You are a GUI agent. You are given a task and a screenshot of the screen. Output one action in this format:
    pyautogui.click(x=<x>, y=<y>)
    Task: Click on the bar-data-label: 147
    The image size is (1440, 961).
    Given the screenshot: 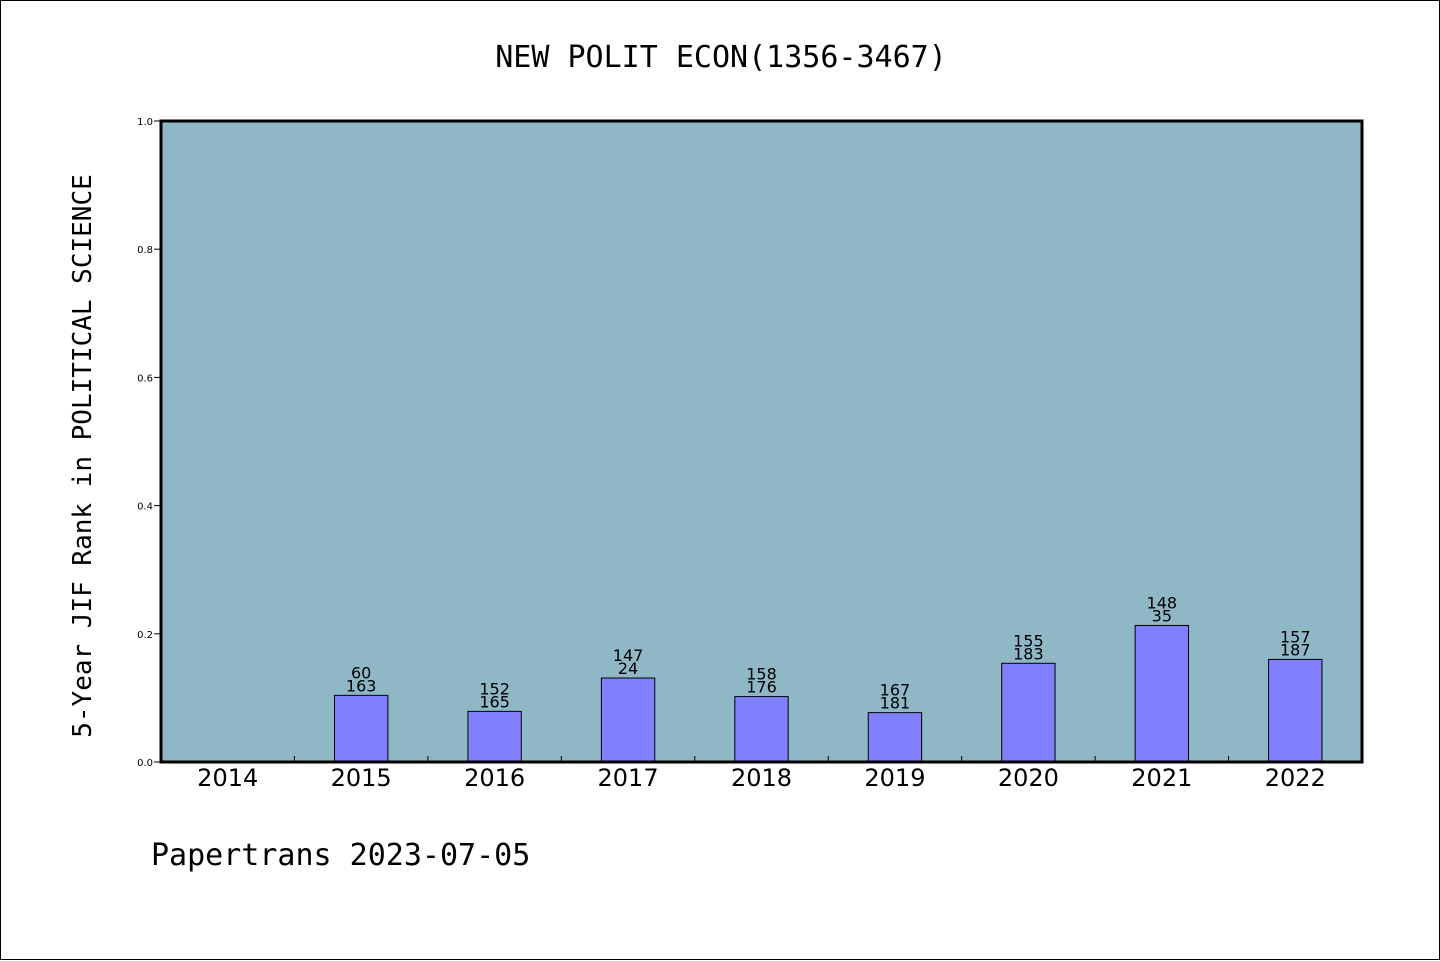 What is the action you would take?
    pyautogui.click(x=628, y=655)
    